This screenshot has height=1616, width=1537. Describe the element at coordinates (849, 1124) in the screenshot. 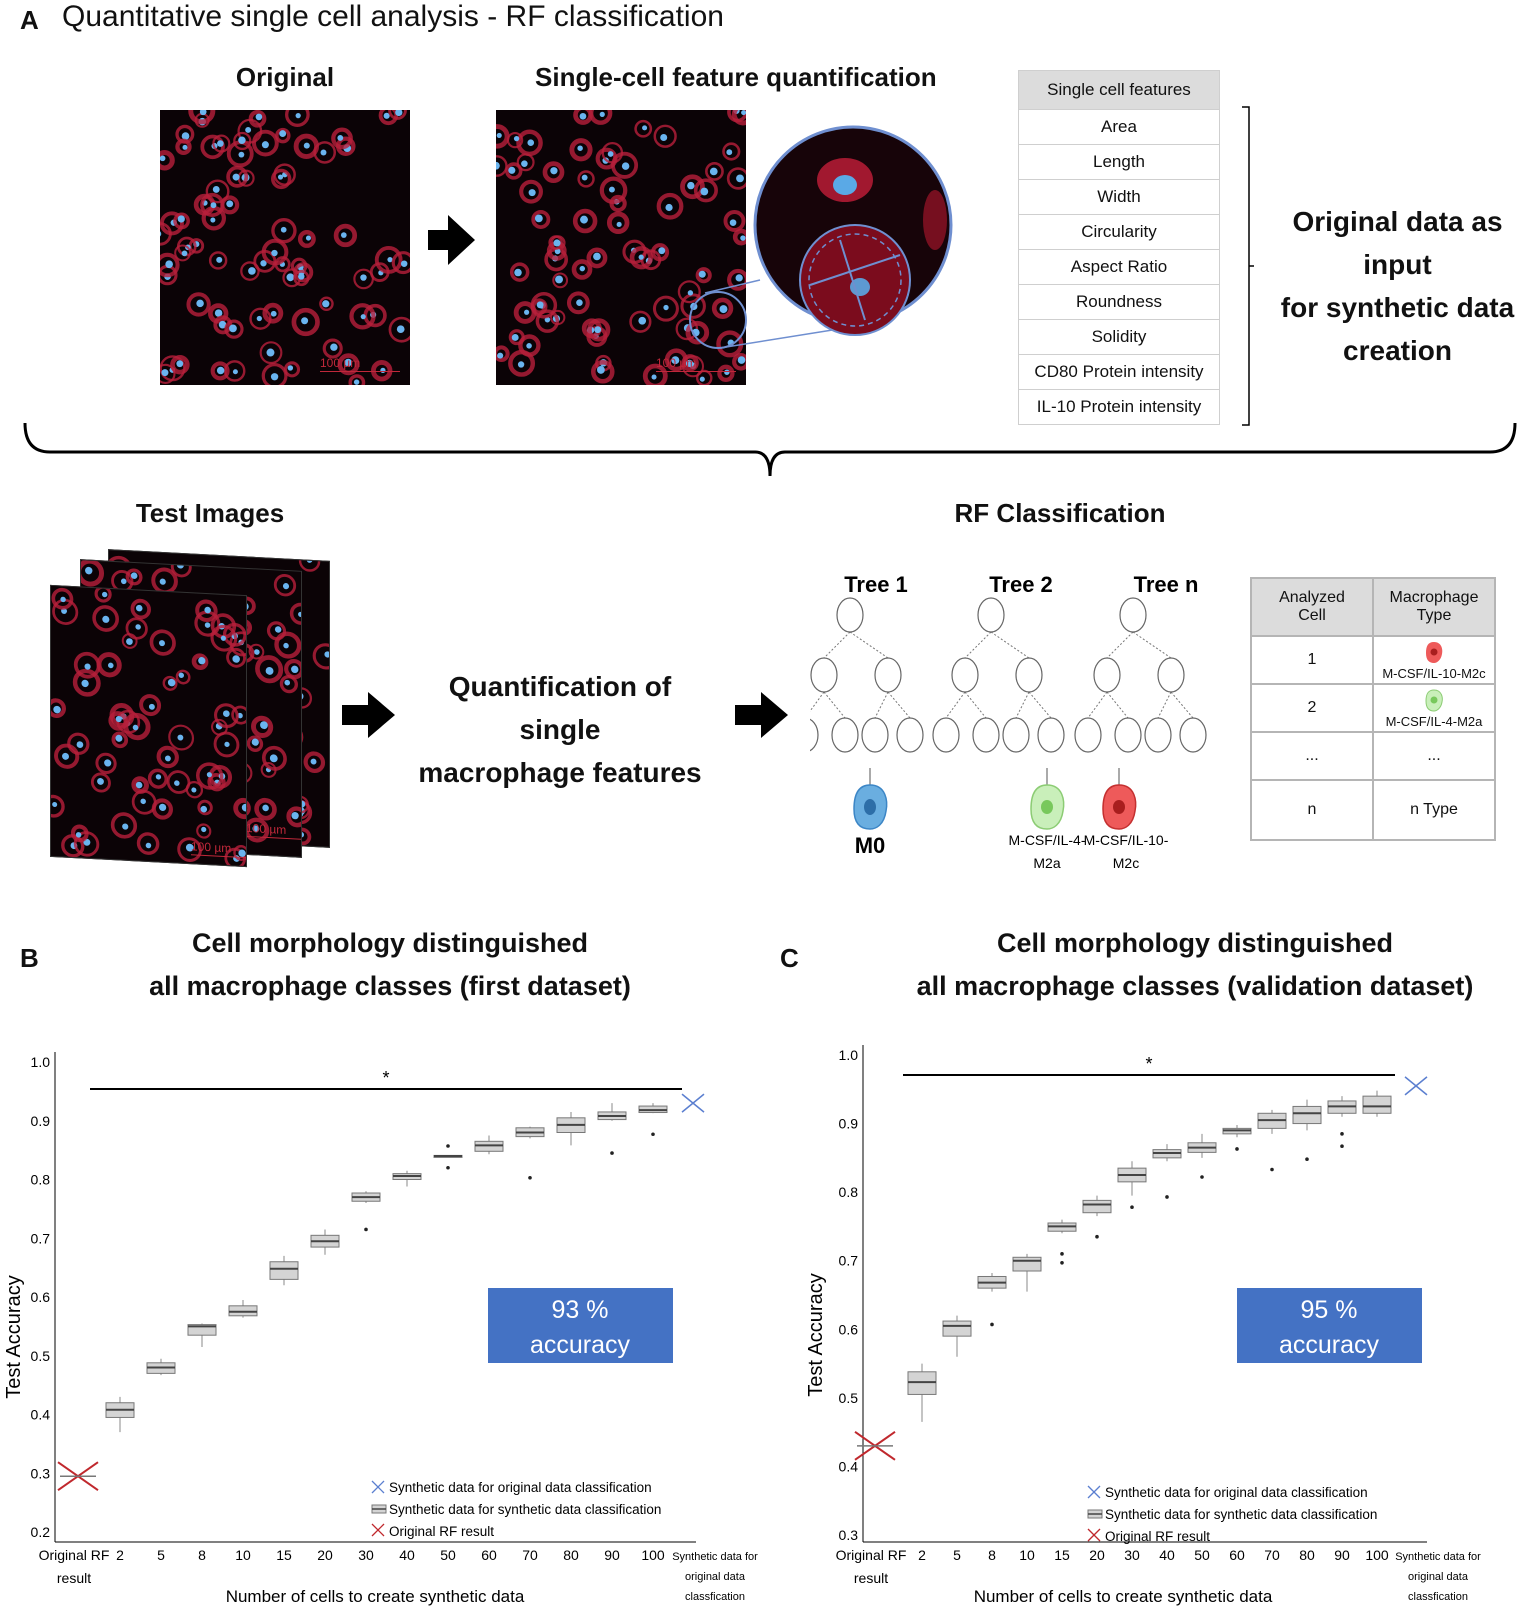

I see `y-tick-label: 0.9` at that location.